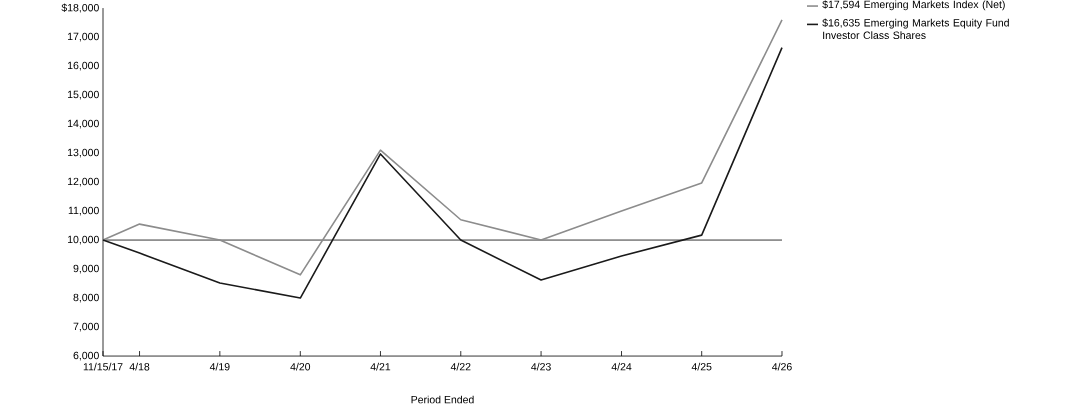 The height and width of the screenshot is (417, 1092). I want to click on x-tick-label: 4/18, so click(139, 366).